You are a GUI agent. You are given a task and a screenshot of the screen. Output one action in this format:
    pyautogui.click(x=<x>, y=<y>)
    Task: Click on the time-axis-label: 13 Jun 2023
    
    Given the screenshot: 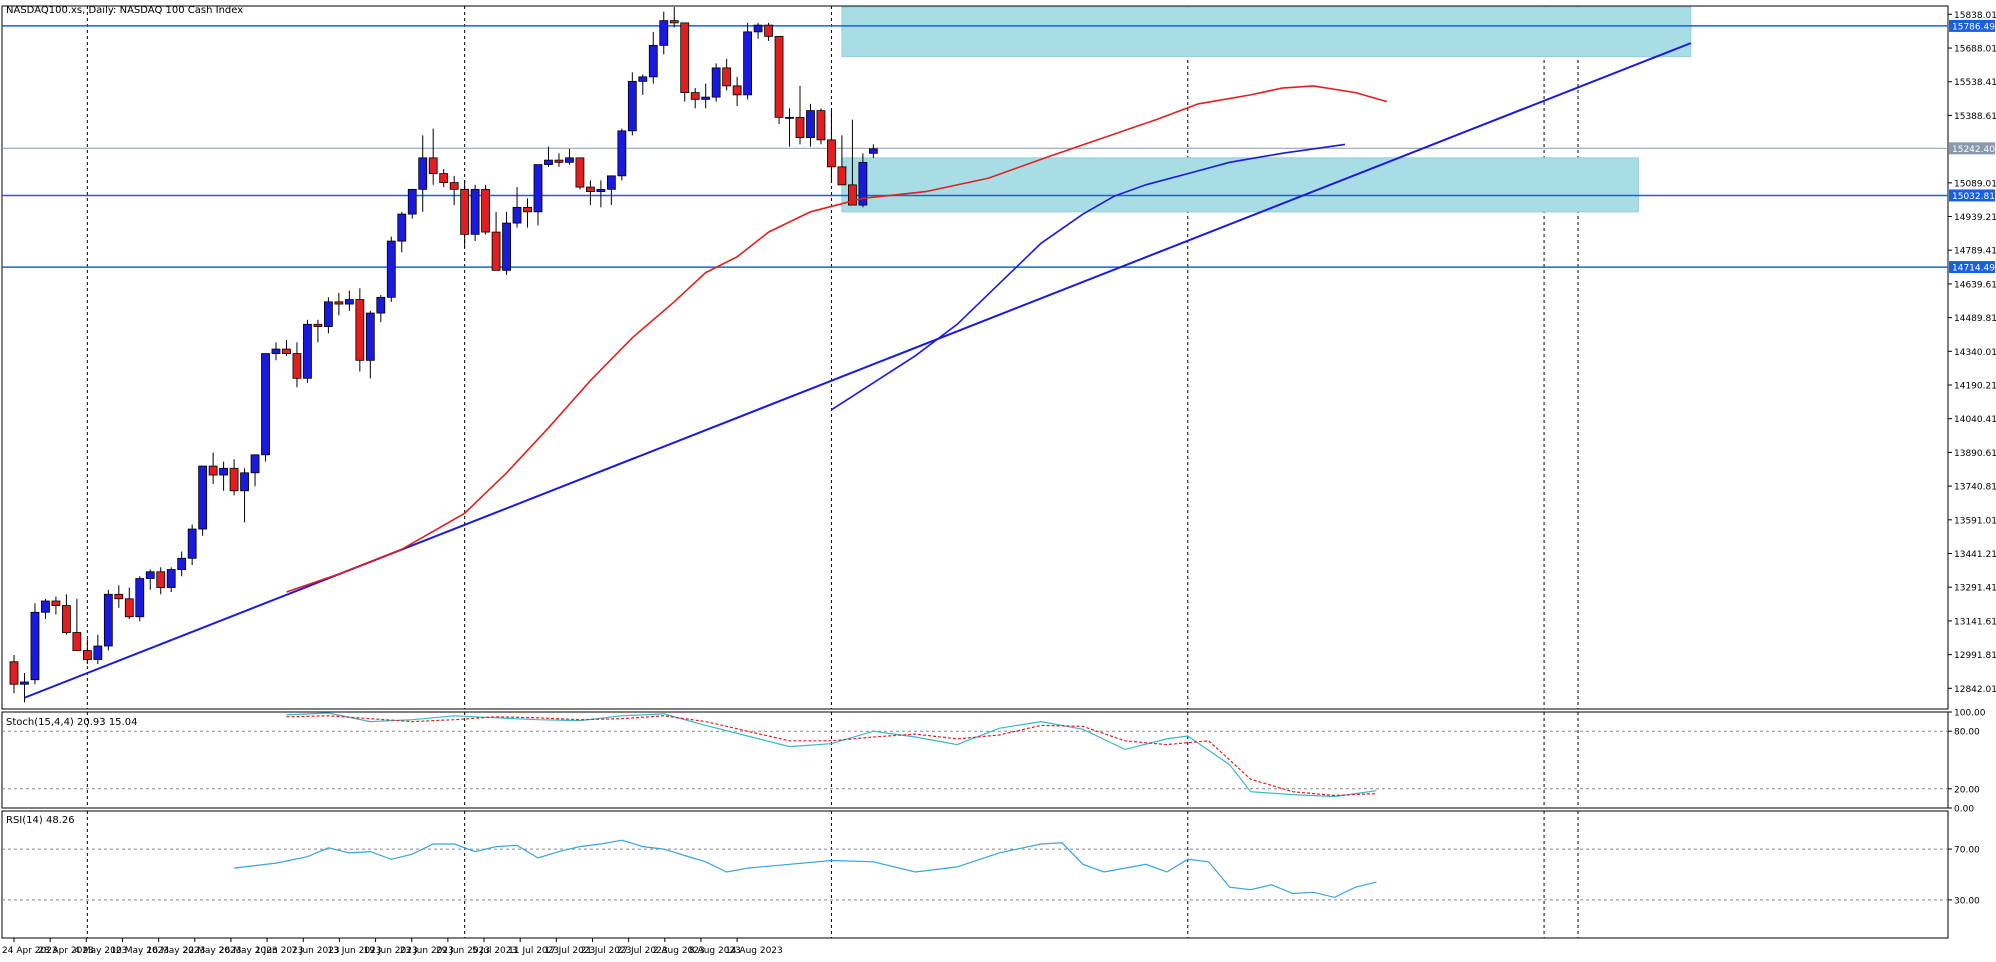 What is the action you would take?
    pyautogui.click(x=354, y=951)
    